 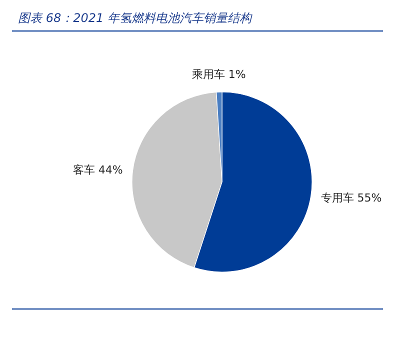 I want to click on slice-label: 客车 44%, so click(x=97, y=169).